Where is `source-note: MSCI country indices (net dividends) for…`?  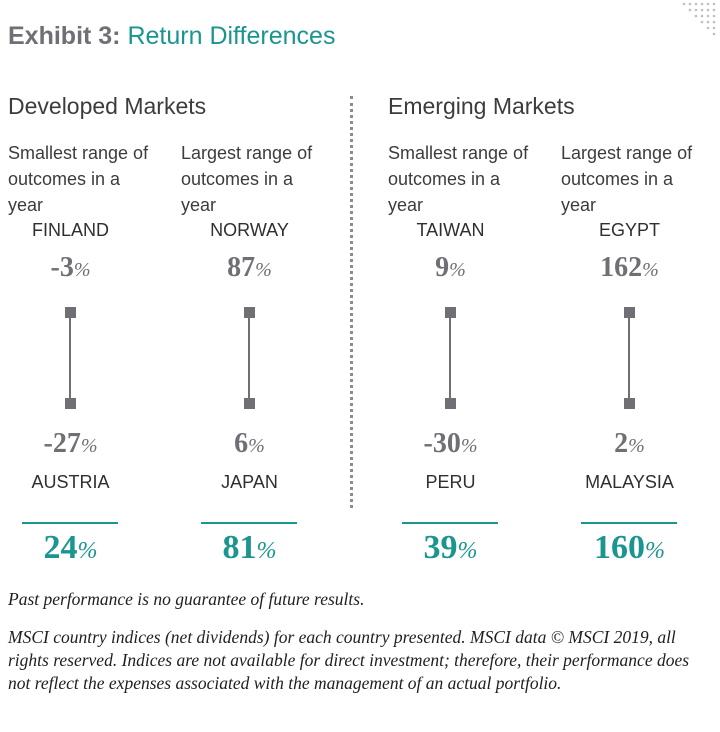 source-note: MSCI country indices (net dividends) for… is located at coordinates (349, 660).